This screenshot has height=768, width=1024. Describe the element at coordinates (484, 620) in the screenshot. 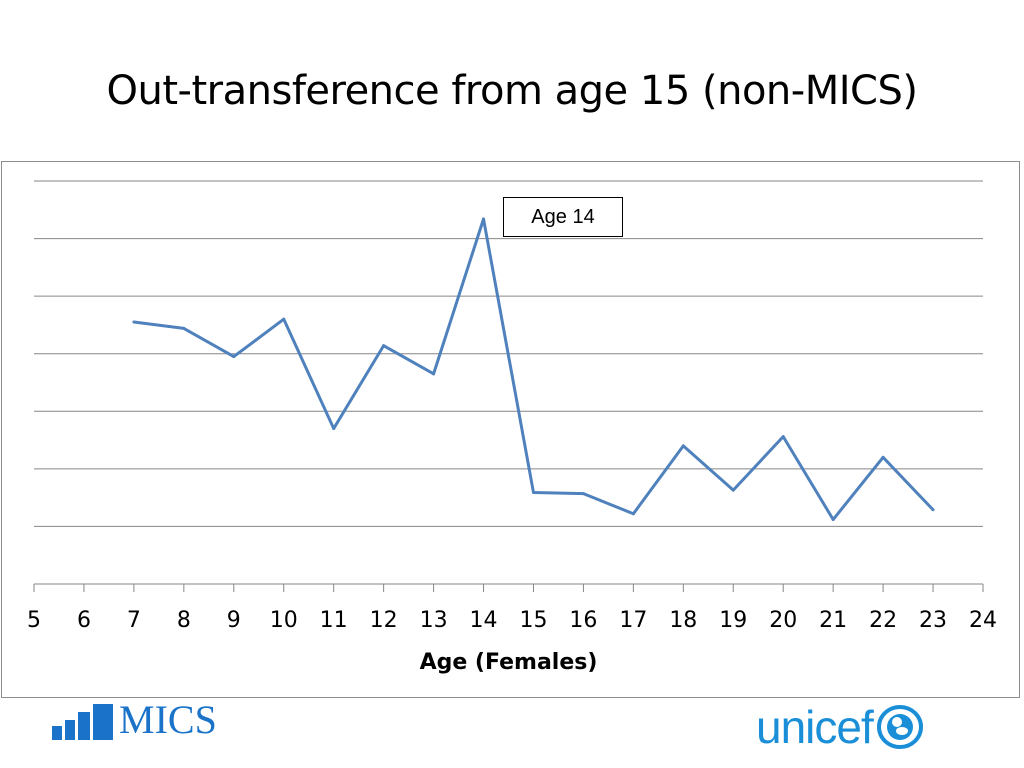

I see `x-tick-label: 14` at that location.